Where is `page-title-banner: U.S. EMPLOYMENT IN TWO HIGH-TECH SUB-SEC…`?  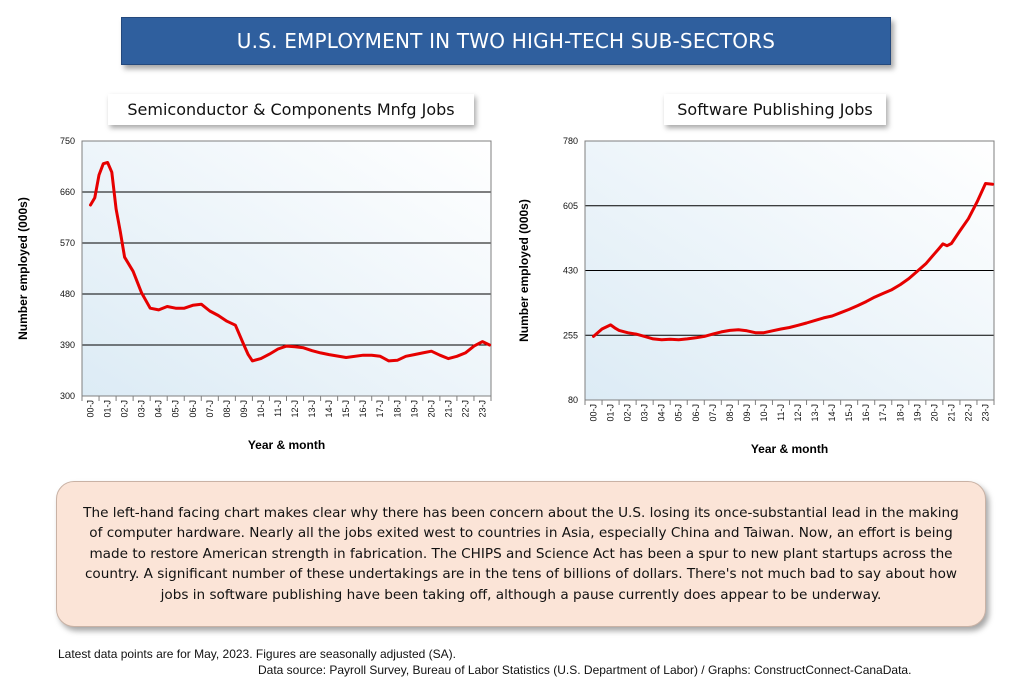 page-title-banner: U.S. EMPLOYMENT IN TWO HIGH-TECH SUB-SEC… is located at coordinates (506, 41).